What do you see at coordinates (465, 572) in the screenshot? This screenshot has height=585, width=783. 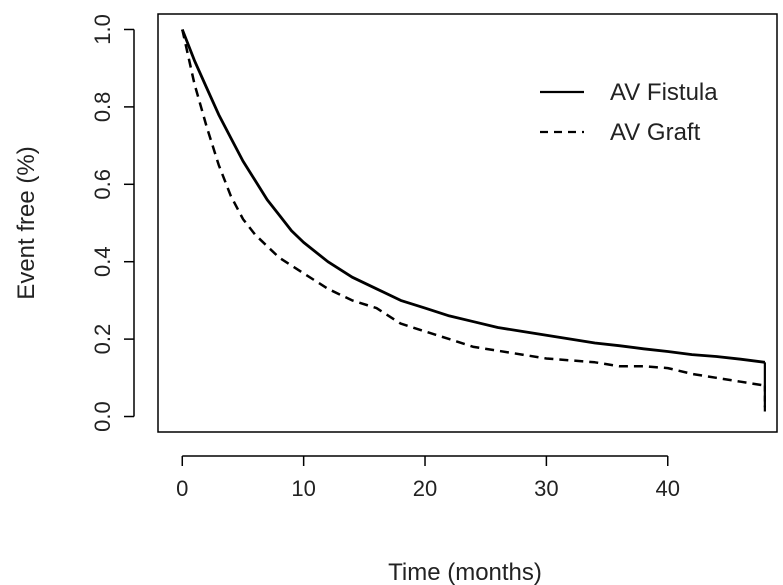 I see `x-axis-title: Time (months)` at bounding box center [465, 572].